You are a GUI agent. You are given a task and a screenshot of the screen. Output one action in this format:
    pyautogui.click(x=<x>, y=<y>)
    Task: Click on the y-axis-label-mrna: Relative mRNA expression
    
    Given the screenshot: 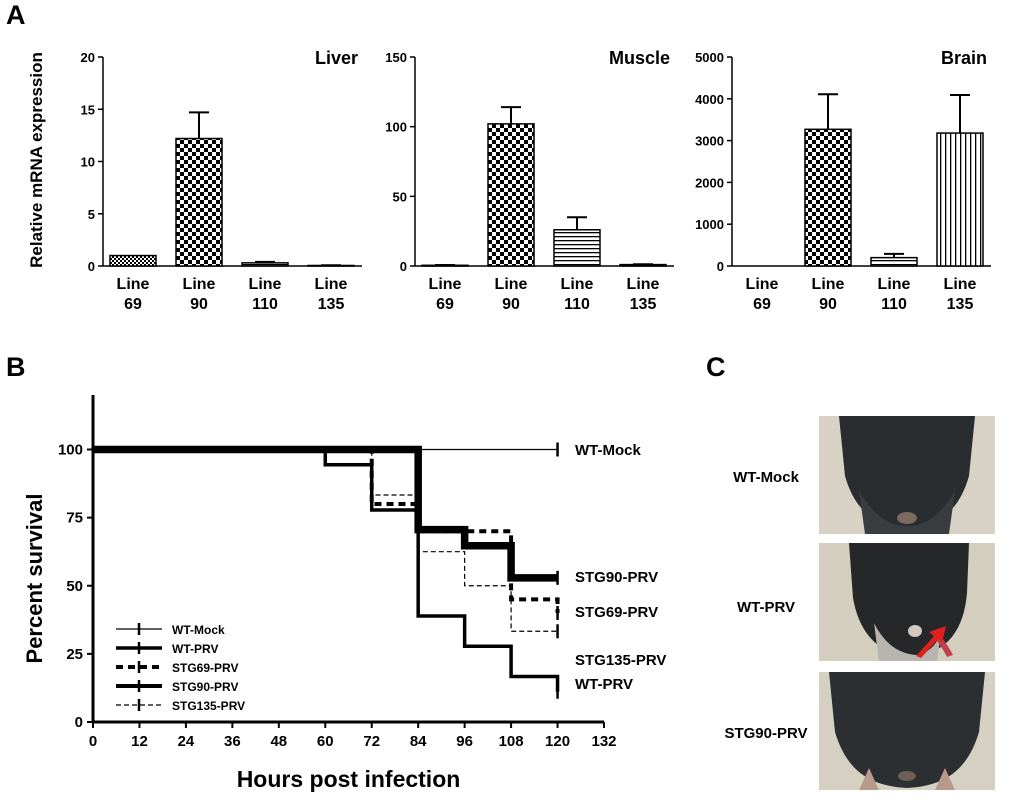 What is the action you would take?
    pyautogui.click(x=36, y=160)
    